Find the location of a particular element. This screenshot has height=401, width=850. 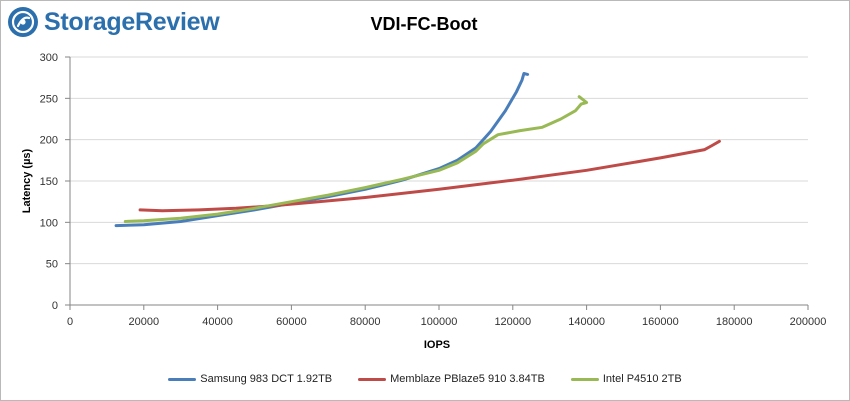

x-tick-label: 20000 is located at coordinates (144, 322).